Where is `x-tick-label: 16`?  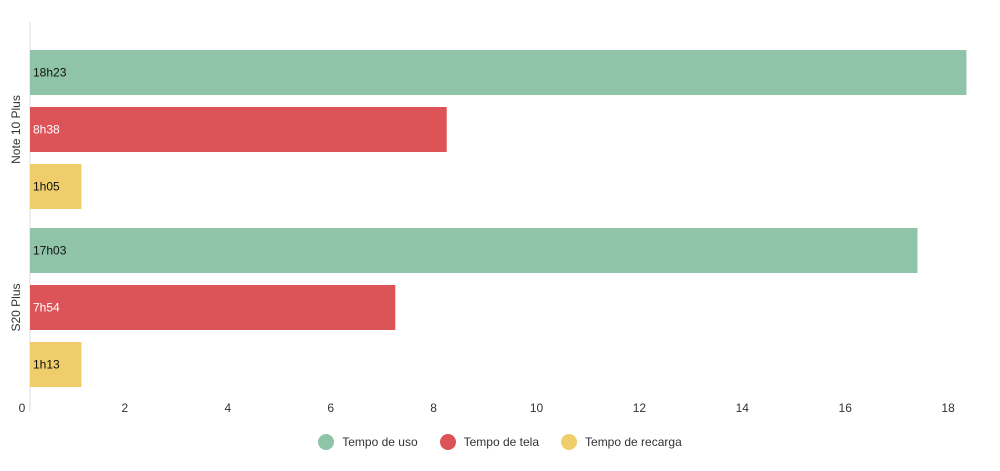
x-tick-label: 16 is located at coordinates (846, 408).